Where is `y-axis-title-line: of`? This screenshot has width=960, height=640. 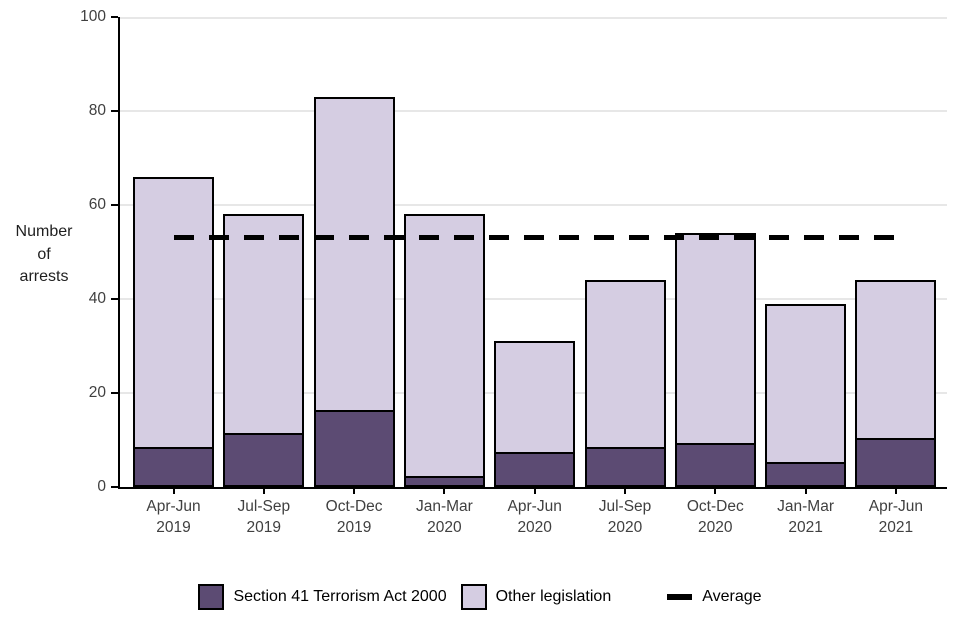 y-axis-title-line: of is located at coordinates (44, 254).